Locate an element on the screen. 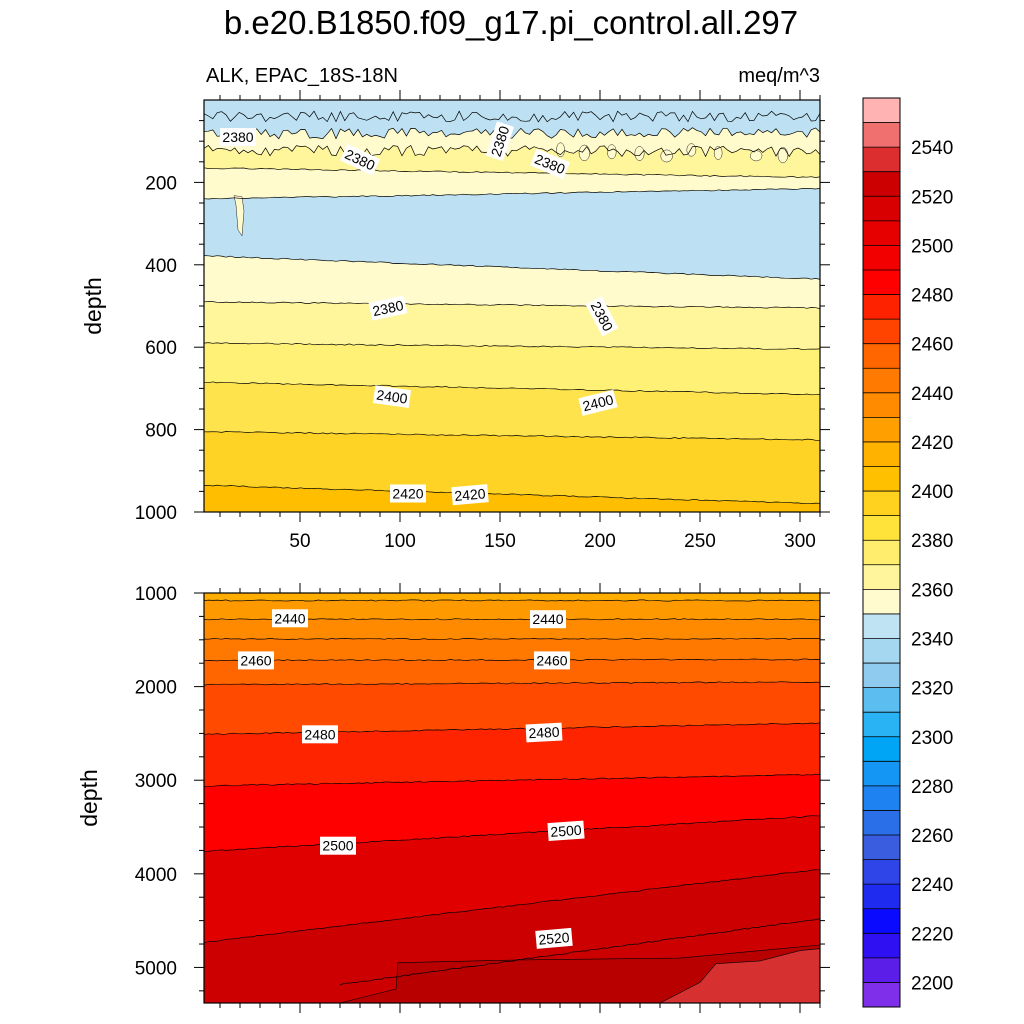 The height and width of the screenshot is (1024, 1024). colorbar-label: 2500 is located at coordinates (932, 246).